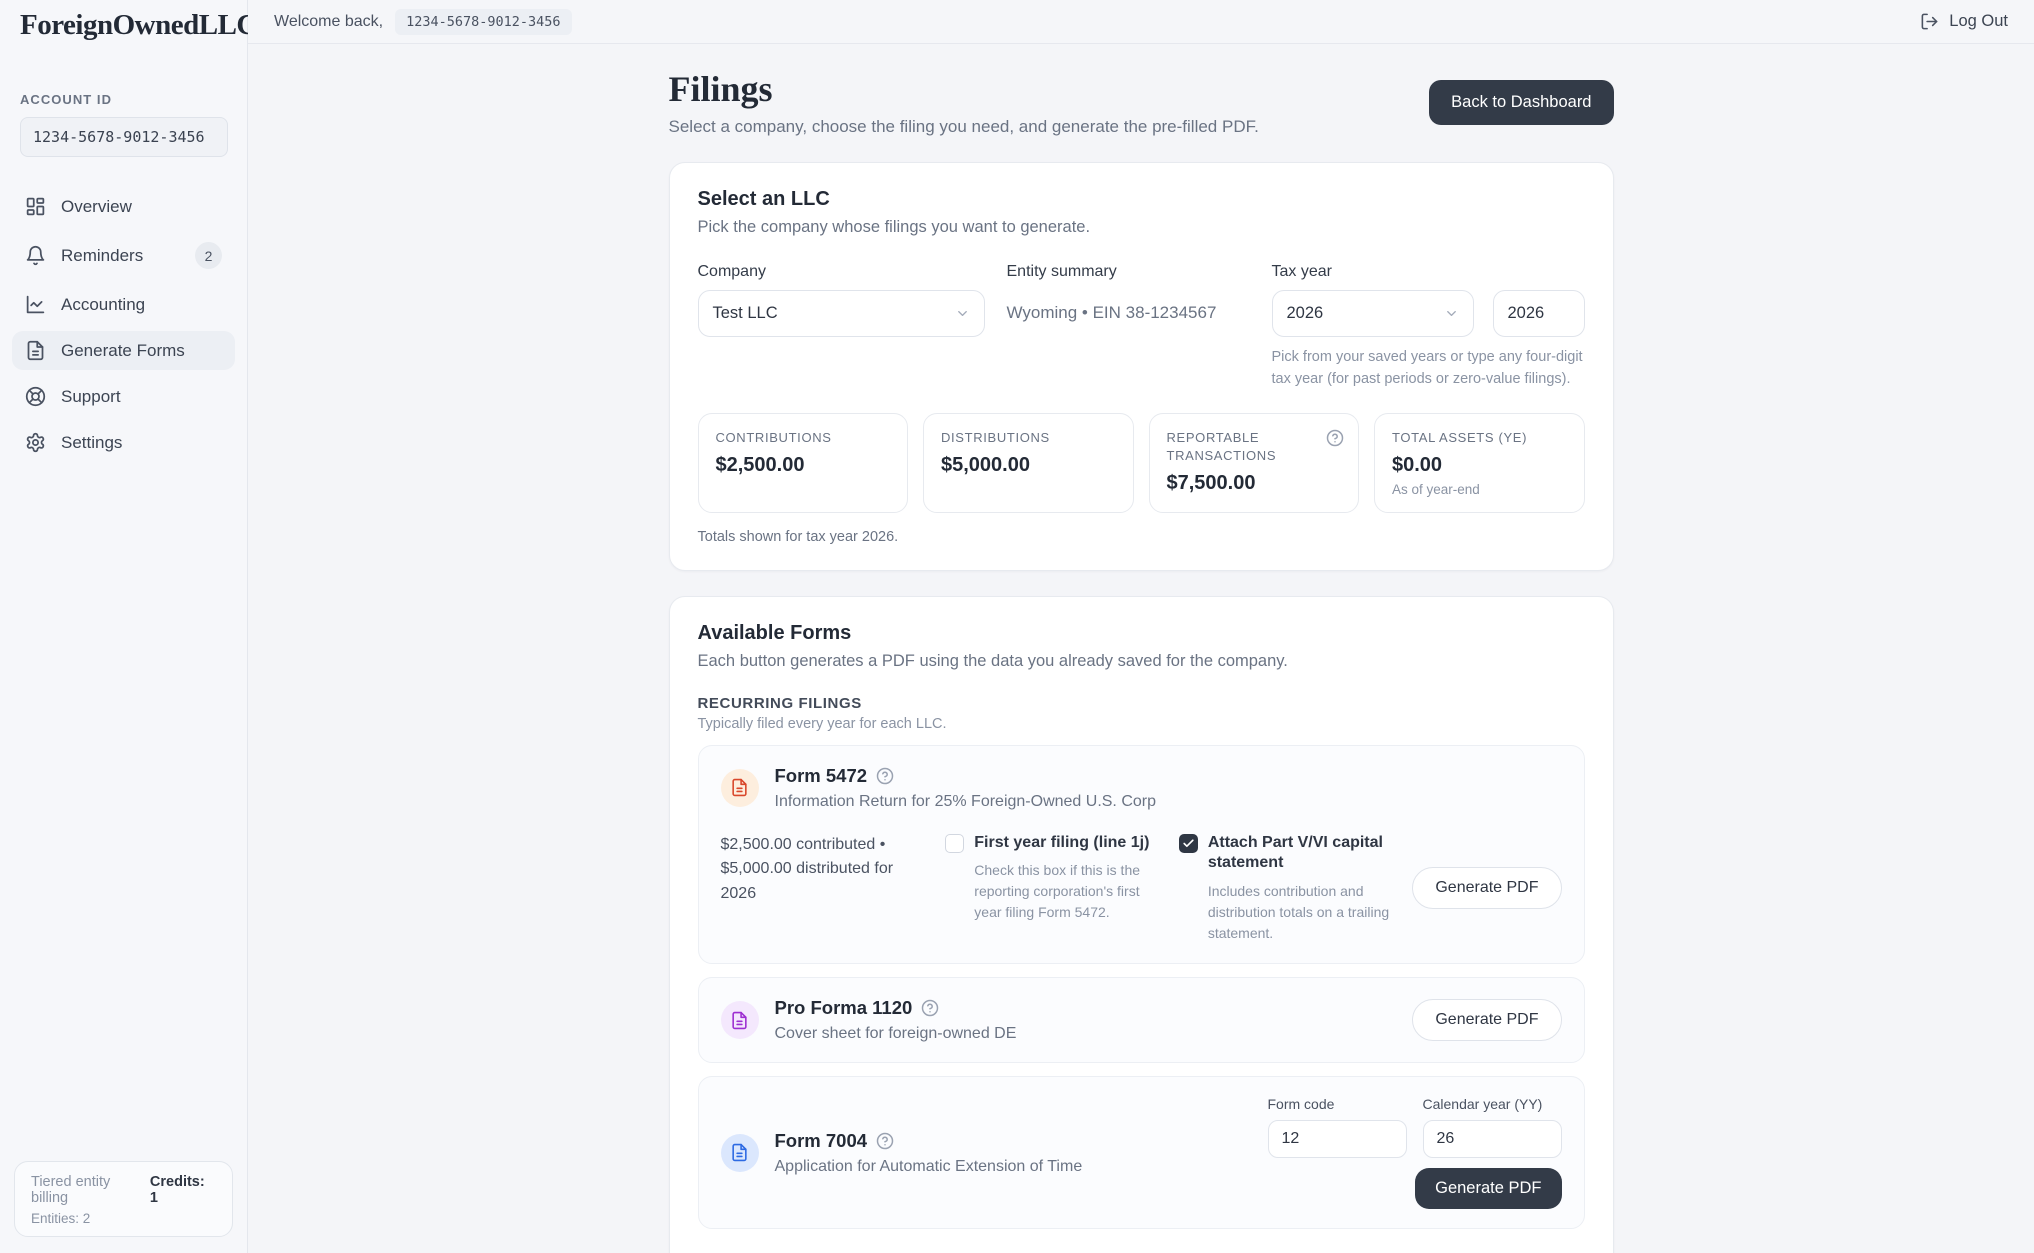  Describe the element at coordinates (821, 775) in the screenshot. I see `form-5472-title: Form 5472` at that location.